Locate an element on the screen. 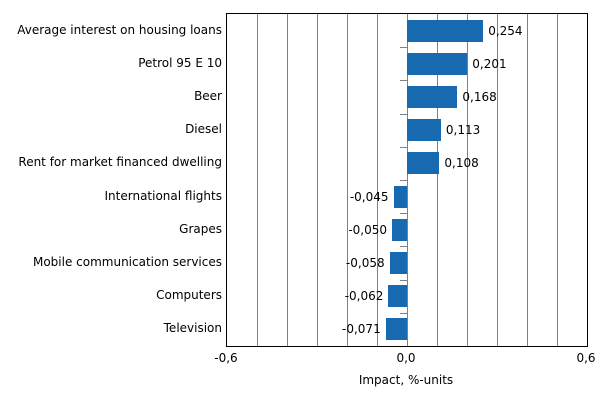 The image size is (607, 418). category-label: Petrol 95 E 10 is located at coordinates (180, 62).